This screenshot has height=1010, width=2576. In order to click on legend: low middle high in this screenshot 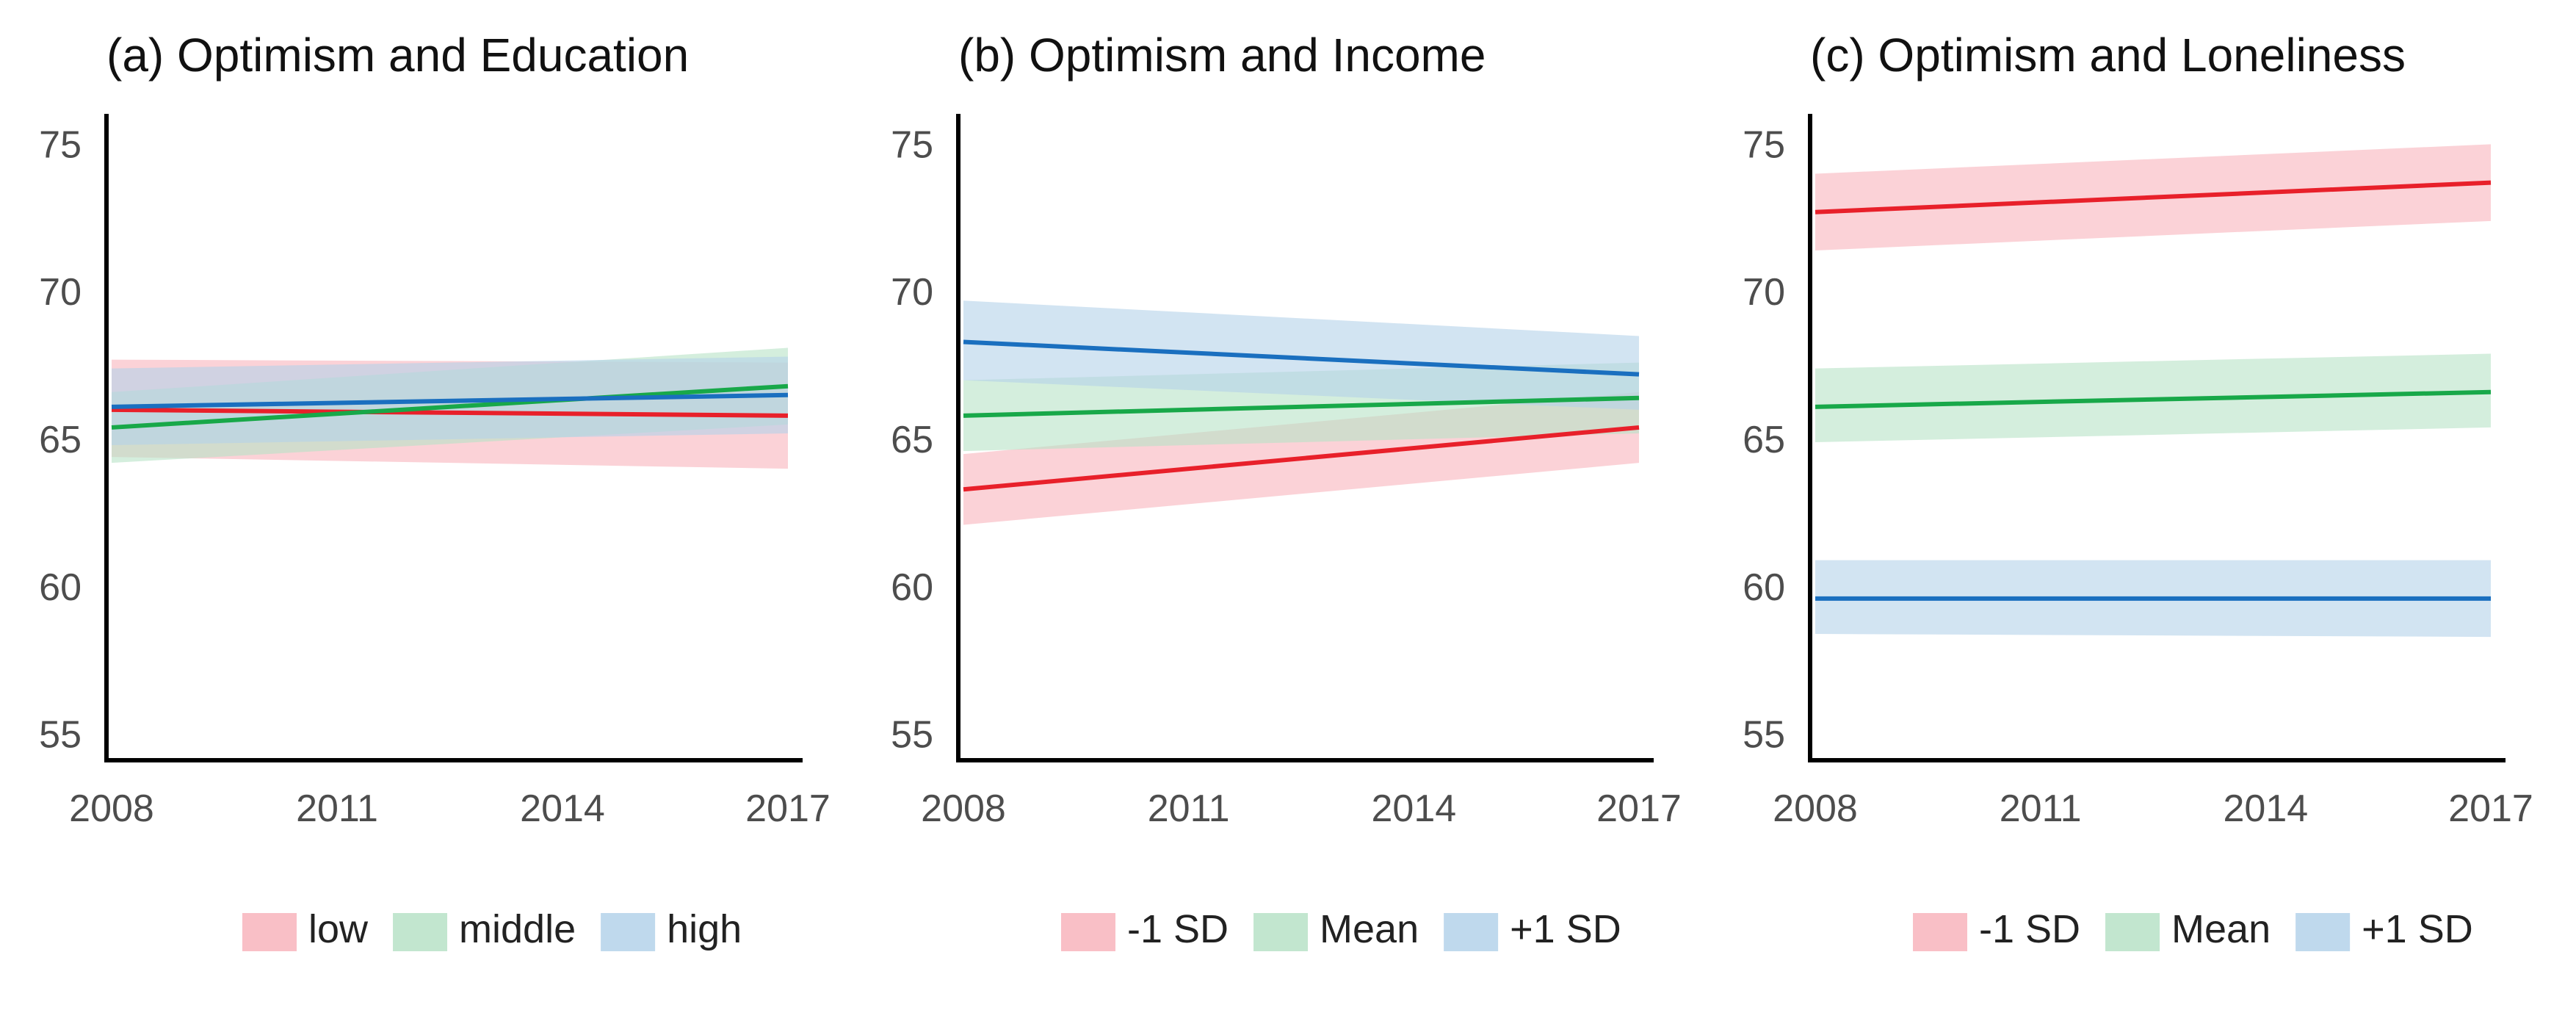, I will do `click(492, 929)`.